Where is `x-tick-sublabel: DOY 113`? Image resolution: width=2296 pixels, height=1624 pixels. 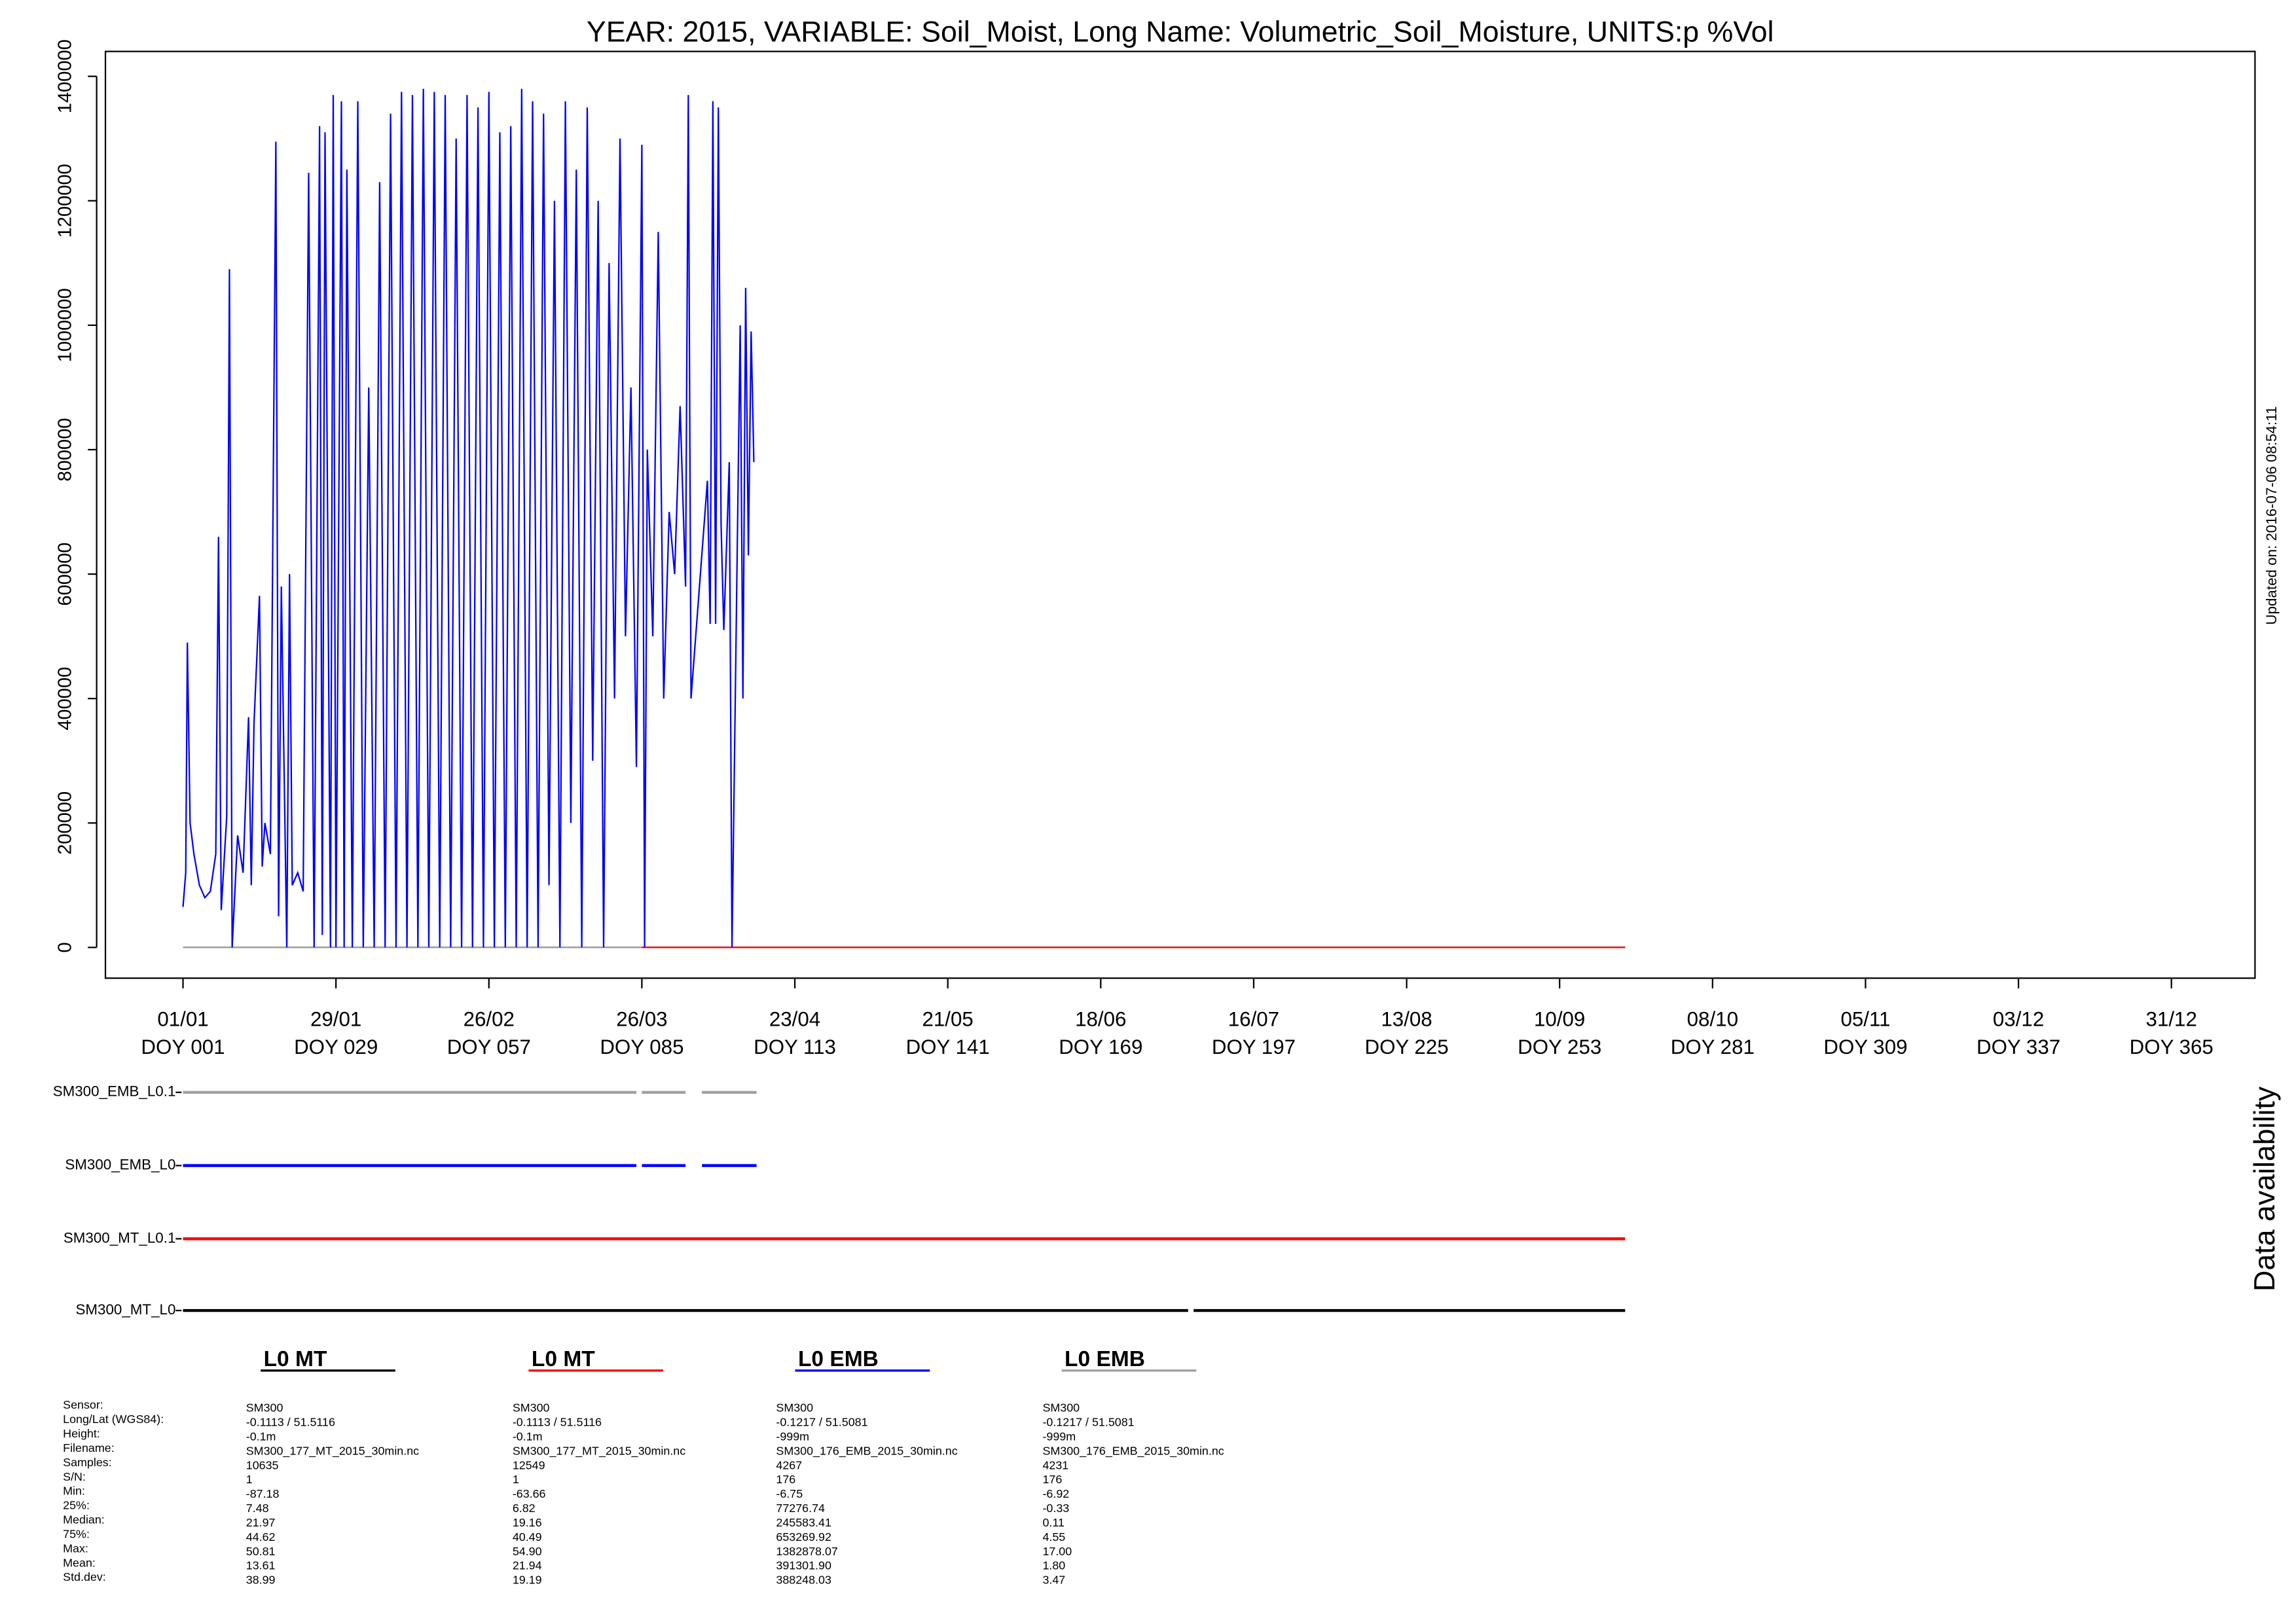
x-tick-sublabel: DOY 113 is located at coordinates (795, 1047).